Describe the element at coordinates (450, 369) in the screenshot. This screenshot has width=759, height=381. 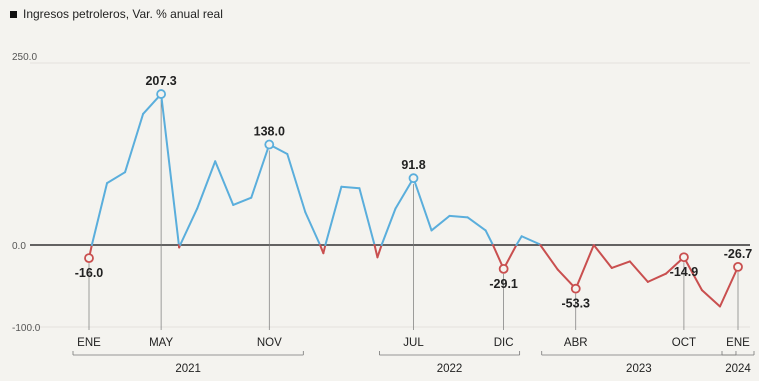
I see `year-label: 2022` at that location.